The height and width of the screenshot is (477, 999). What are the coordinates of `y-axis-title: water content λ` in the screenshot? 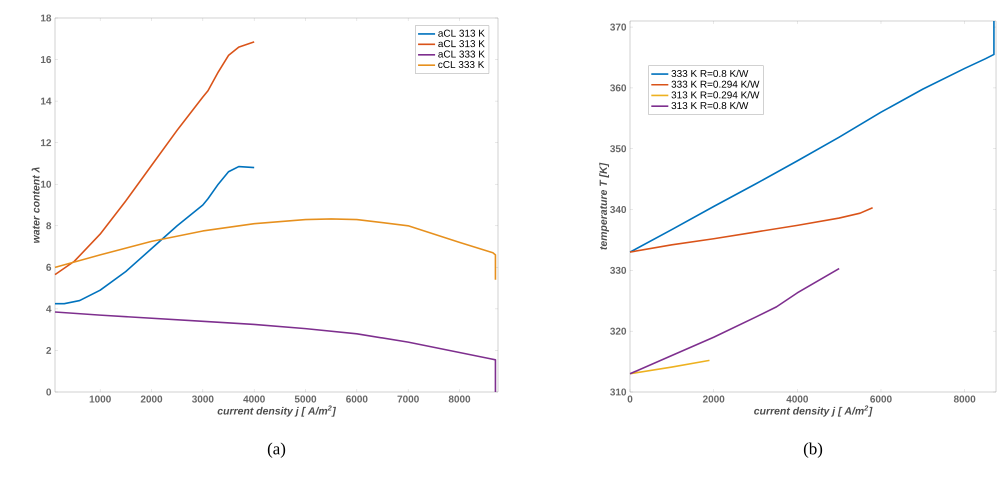 It's located at (36, 205).